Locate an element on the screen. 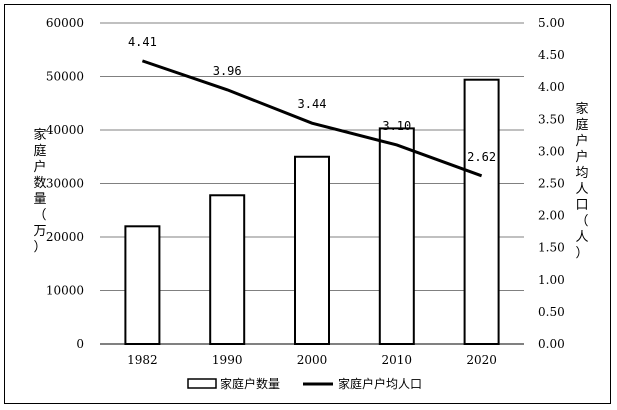 This screenshot has width=617, height=410. y-right-tick-label: 3.50 is located at coordinates (551, 119).